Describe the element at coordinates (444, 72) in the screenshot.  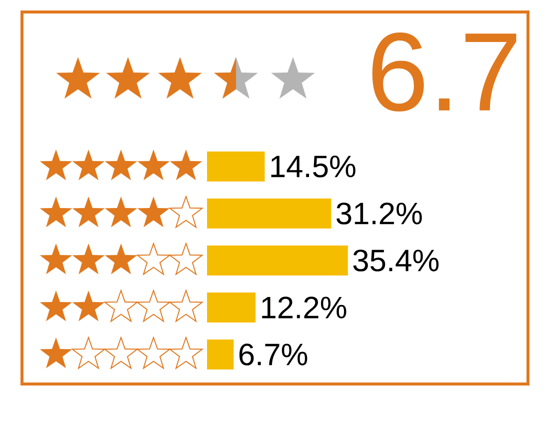
I see `text: 6.7` at that location.